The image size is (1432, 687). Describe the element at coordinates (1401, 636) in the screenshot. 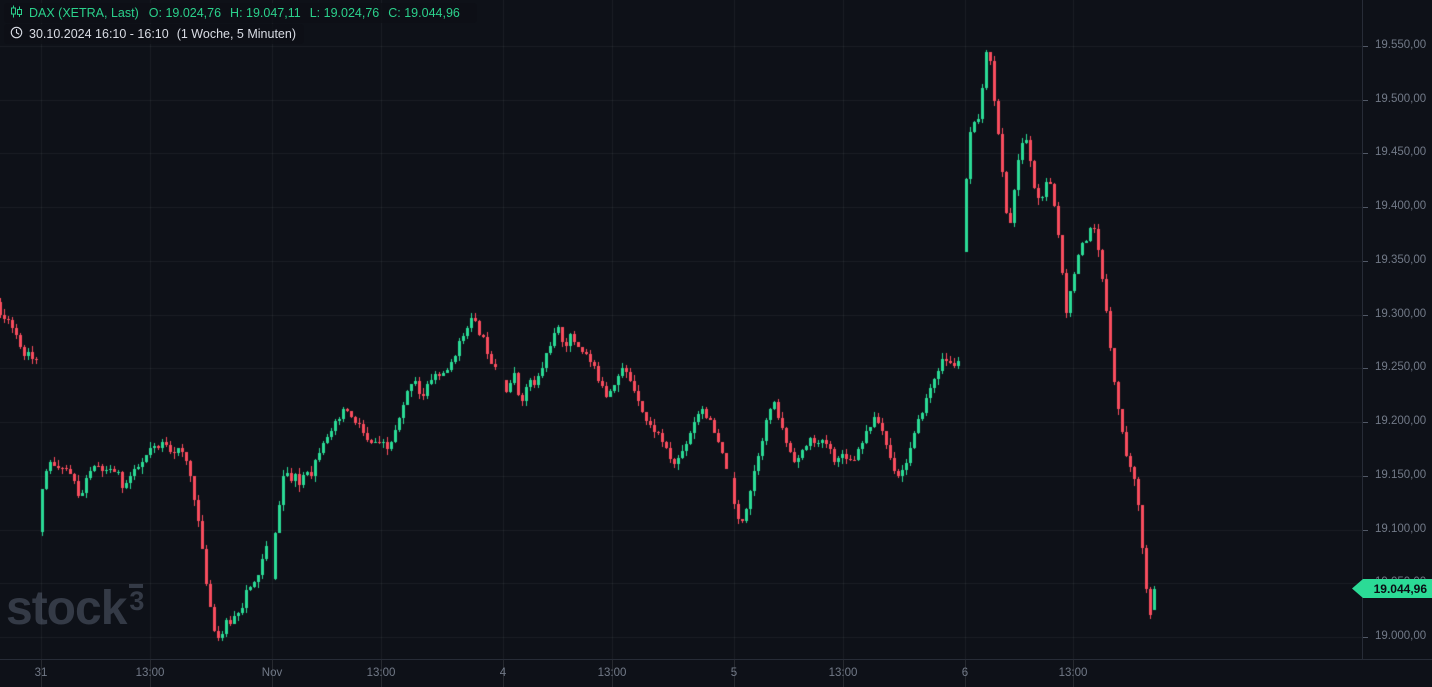

I see `price-axis-label: 19.000,00` at that location.